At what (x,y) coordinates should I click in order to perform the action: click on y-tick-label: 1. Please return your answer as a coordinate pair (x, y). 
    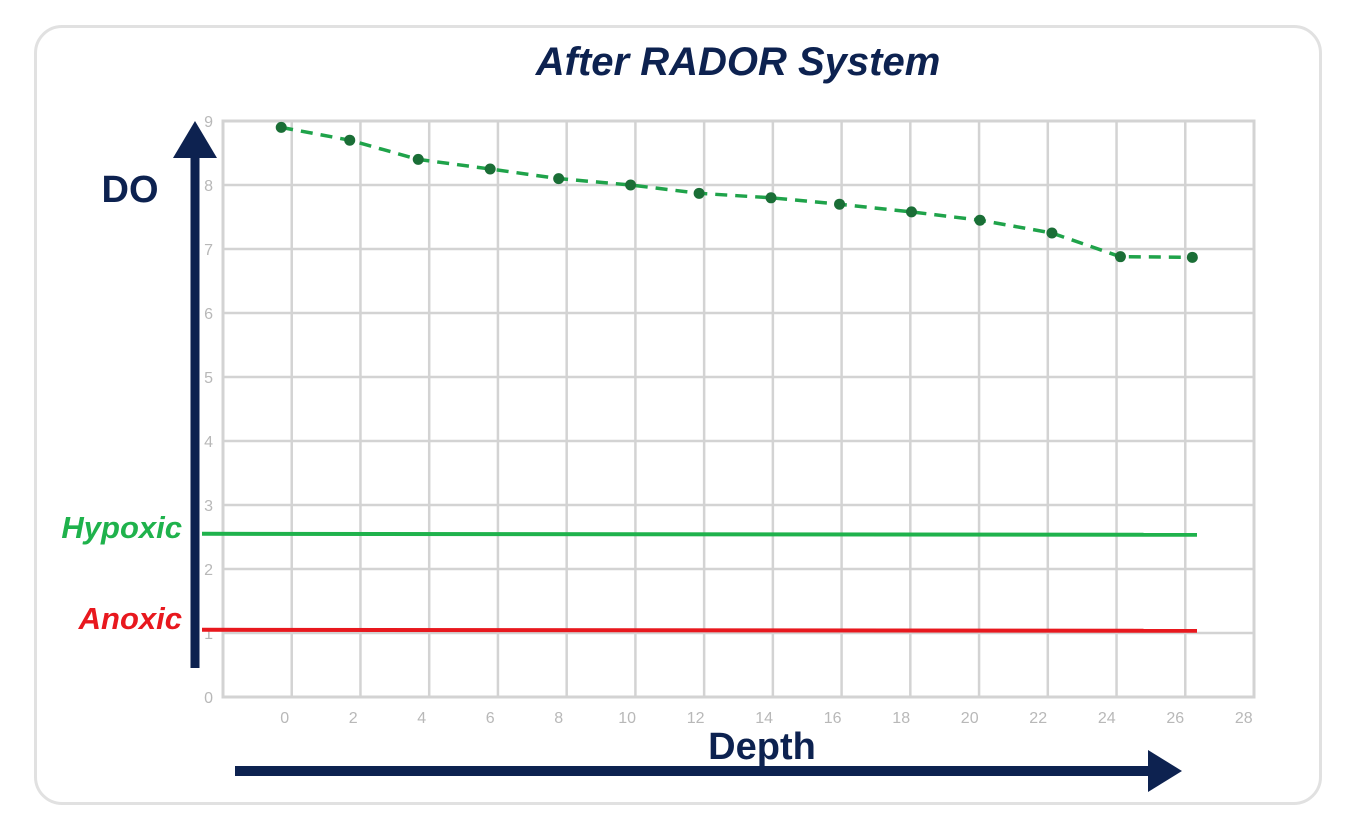
    Looking at the image, I should click on (208, 634).